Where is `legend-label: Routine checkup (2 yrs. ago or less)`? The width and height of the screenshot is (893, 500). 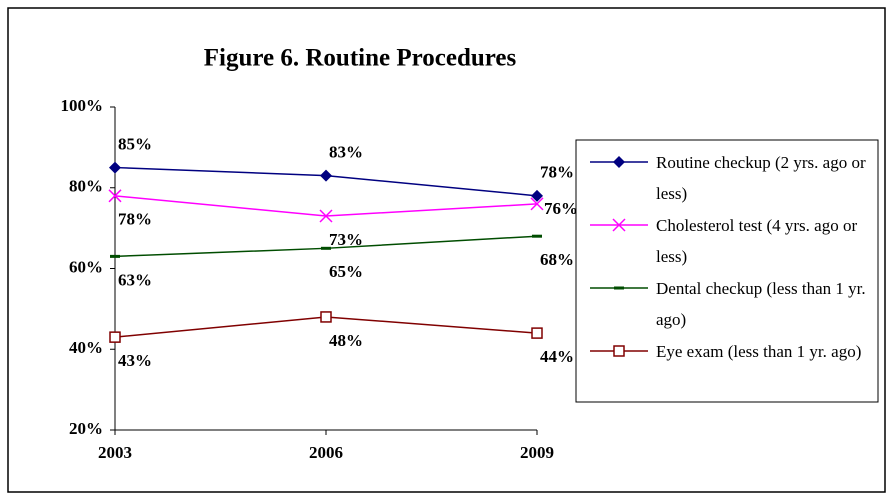 legend-label: Routine checkup (2 yrs. ago or less) is located at coordinates (761, 177).